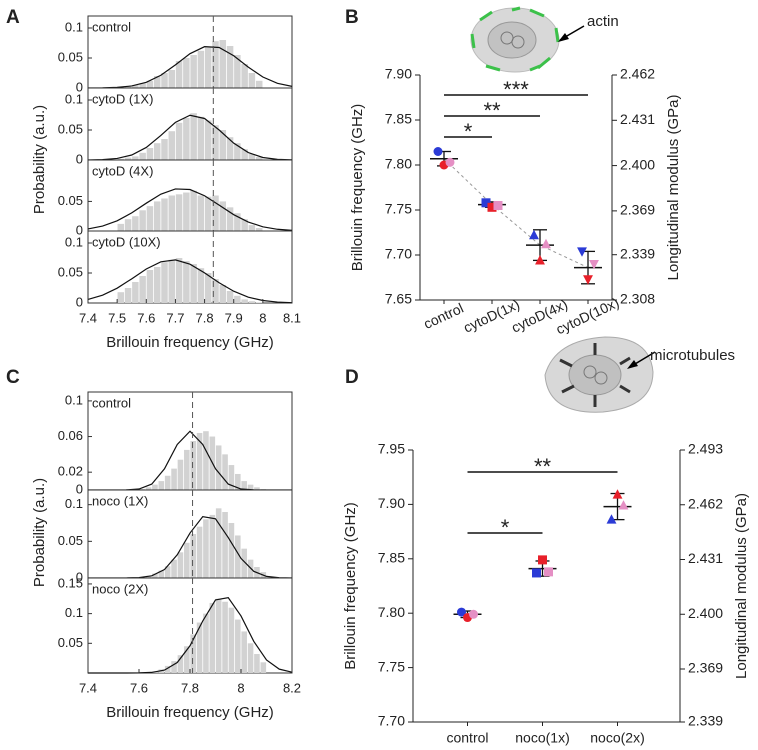  Describe the element at coordinates (122, 98) in the screenshot. I see `subplot-label: cytoD (1X)` at that location.